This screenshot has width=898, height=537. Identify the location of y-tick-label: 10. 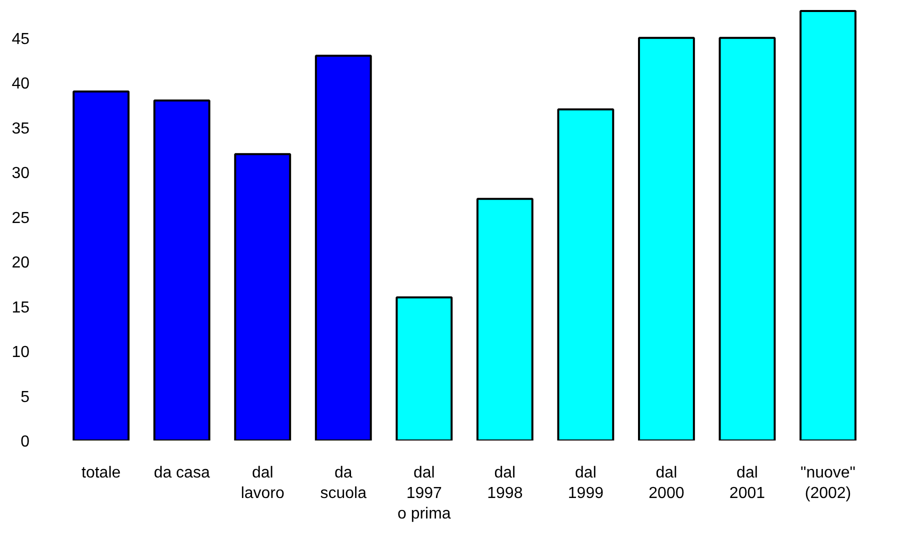
(21, 353).